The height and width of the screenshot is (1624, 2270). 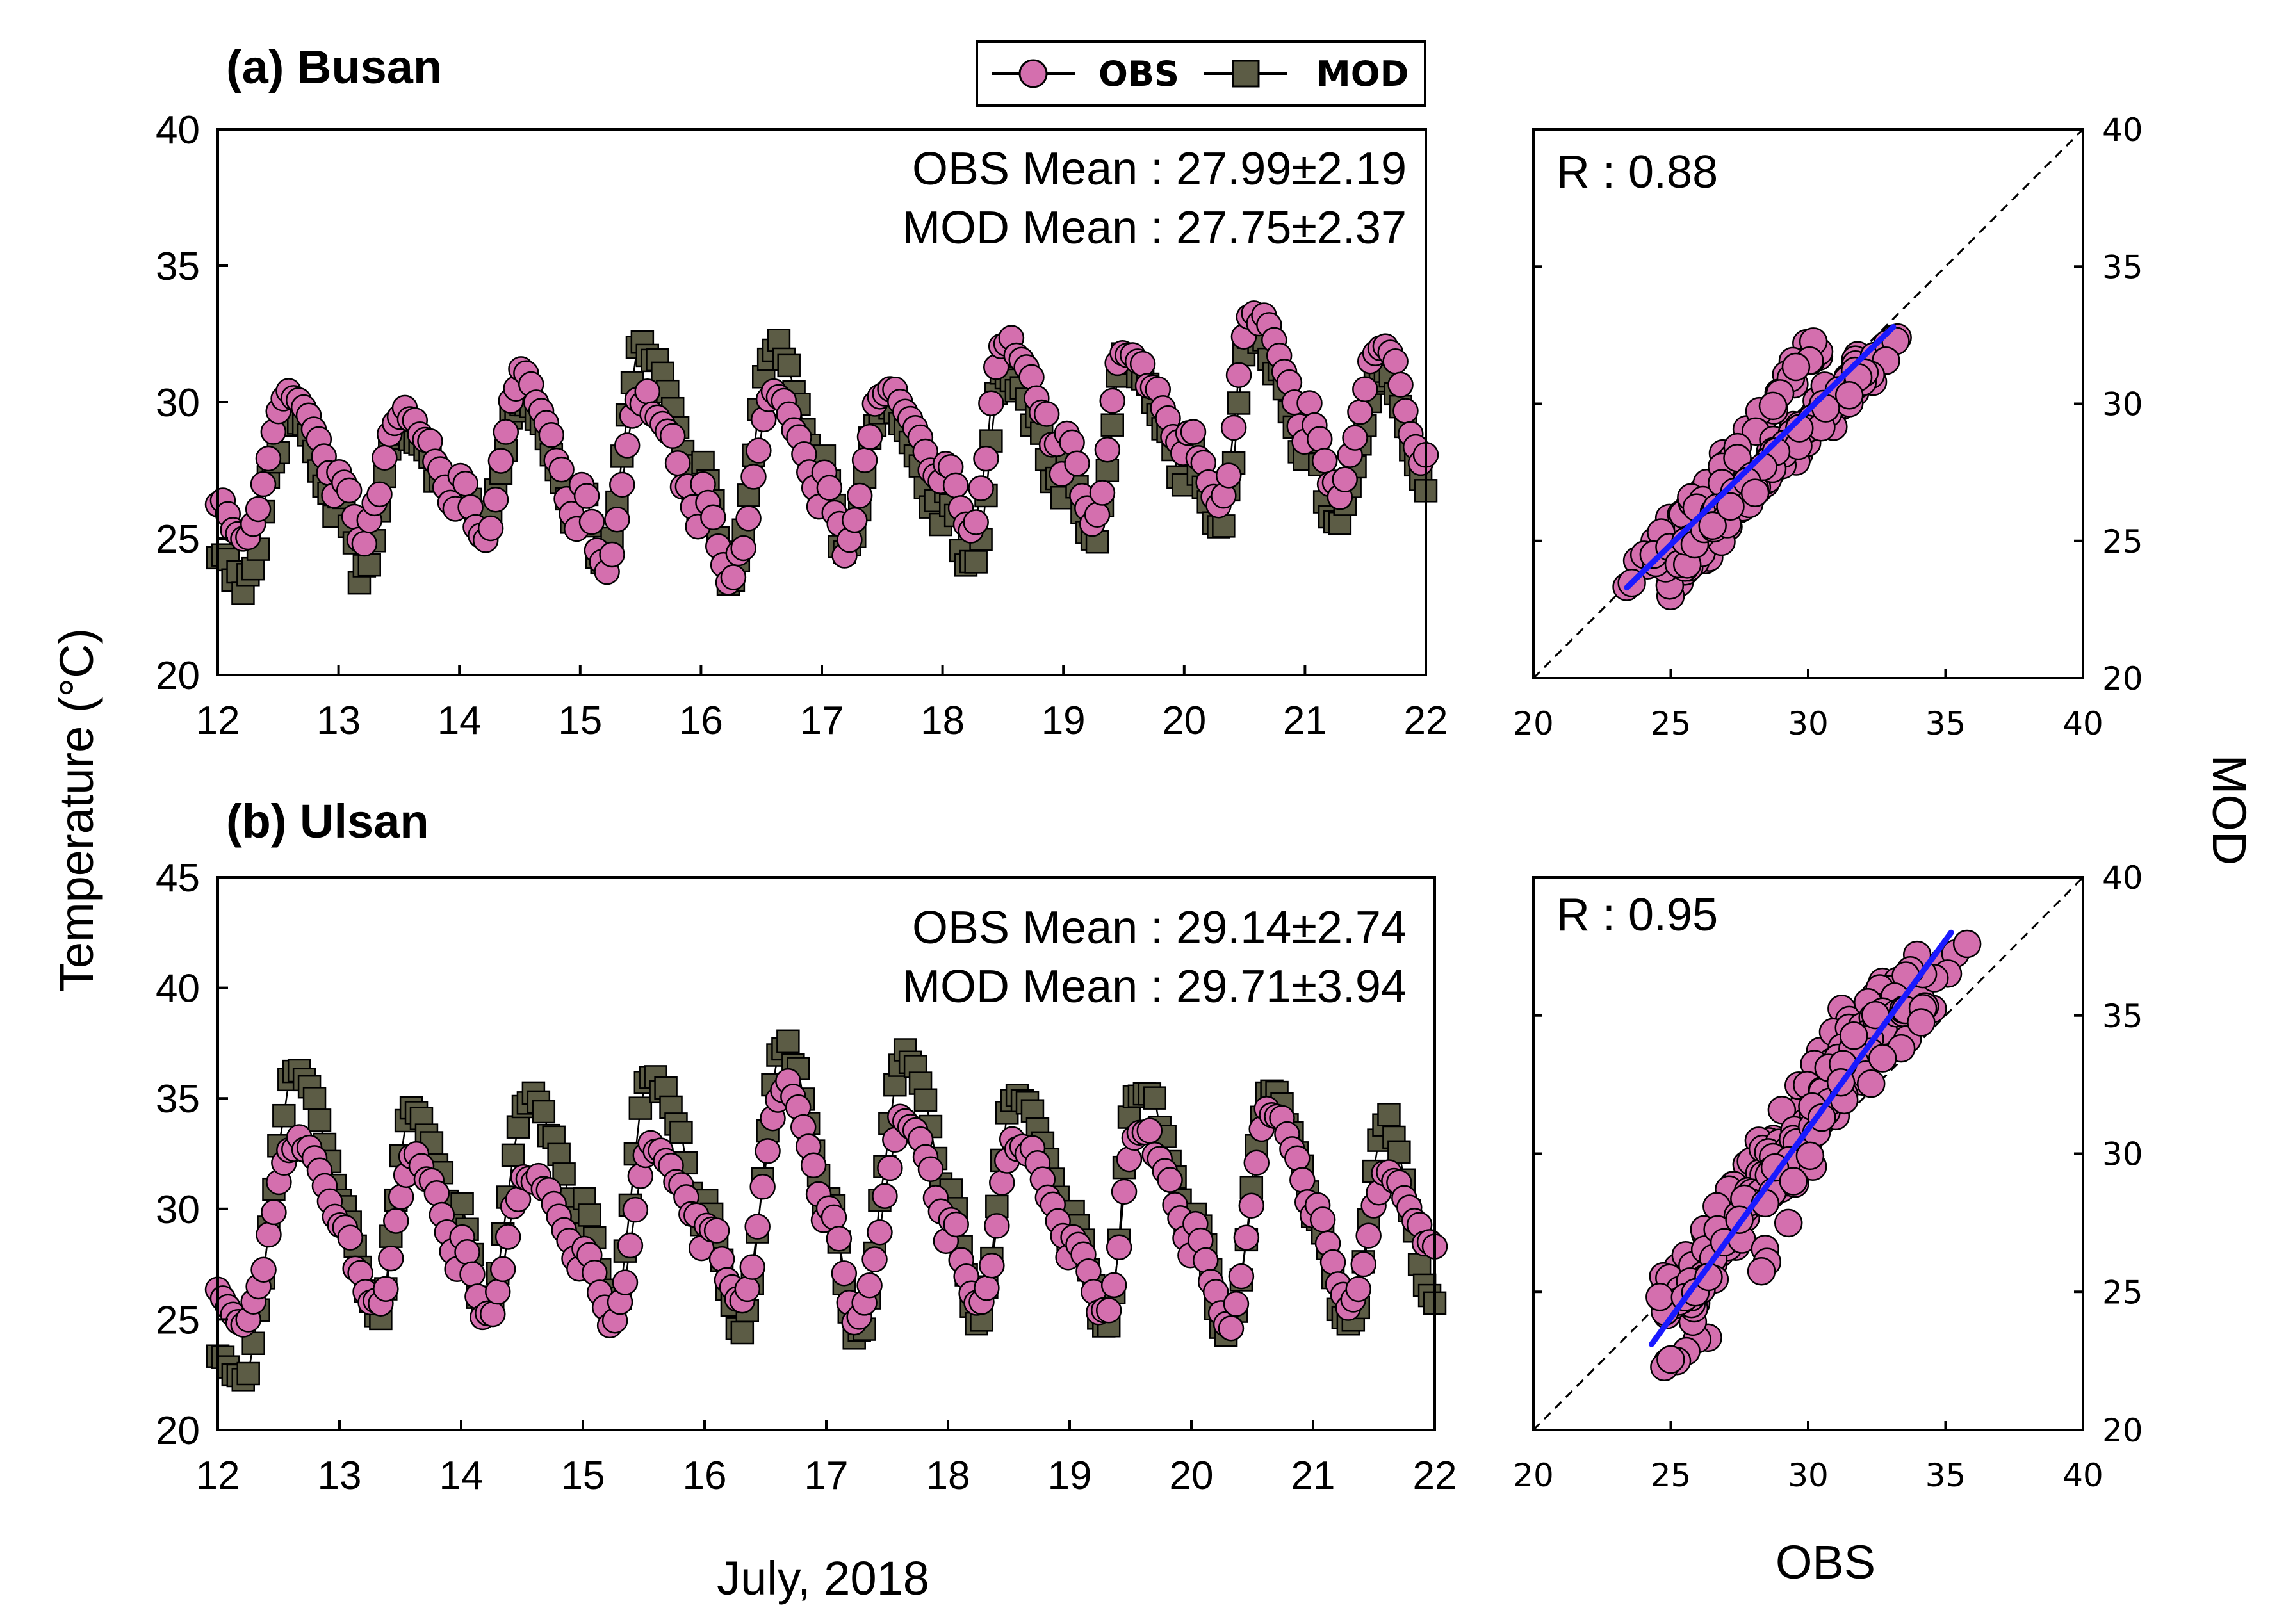 I want to click on ulsan-scatter-xtick-label: 40, so click(x=2082, y=1475).